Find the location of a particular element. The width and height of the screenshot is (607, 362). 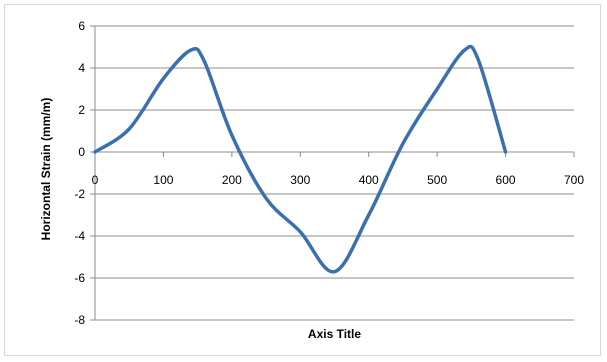

y-axis-title: Horizontal Strain (mm/m) is located at coordinates (46, 169).